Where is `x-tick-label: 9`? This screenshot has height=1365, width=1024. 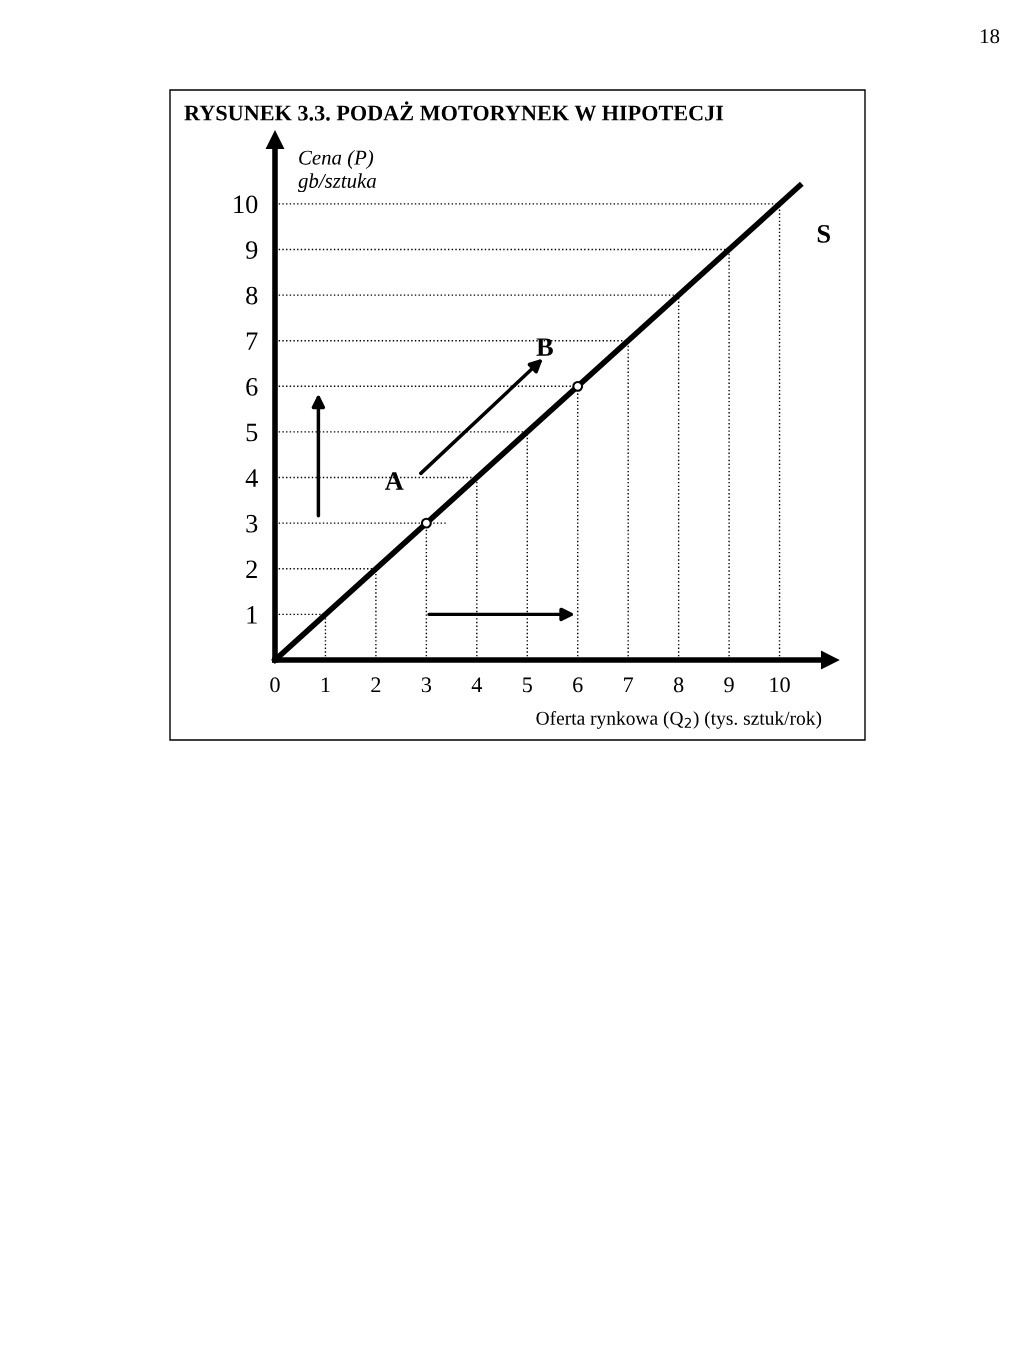
x-tick-label: 9 is located at coordinates (729, 685).